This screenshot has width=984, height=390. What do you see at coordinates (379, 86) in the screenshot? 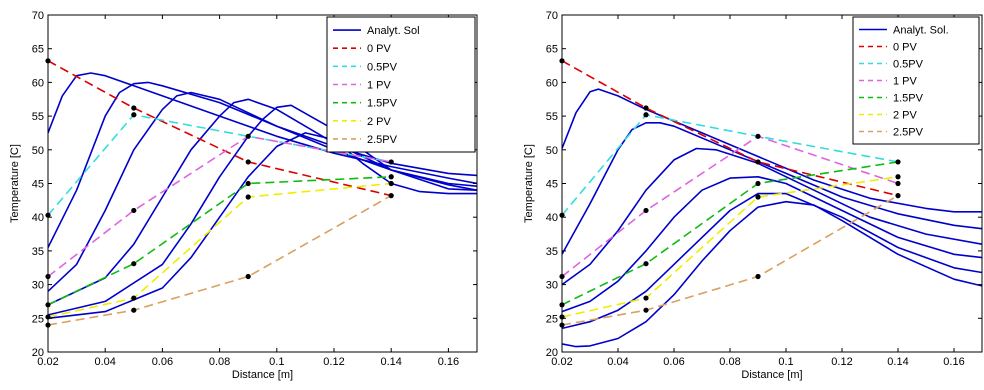
I see `legend-label: 1 PV` at bounding box center [379, 86].